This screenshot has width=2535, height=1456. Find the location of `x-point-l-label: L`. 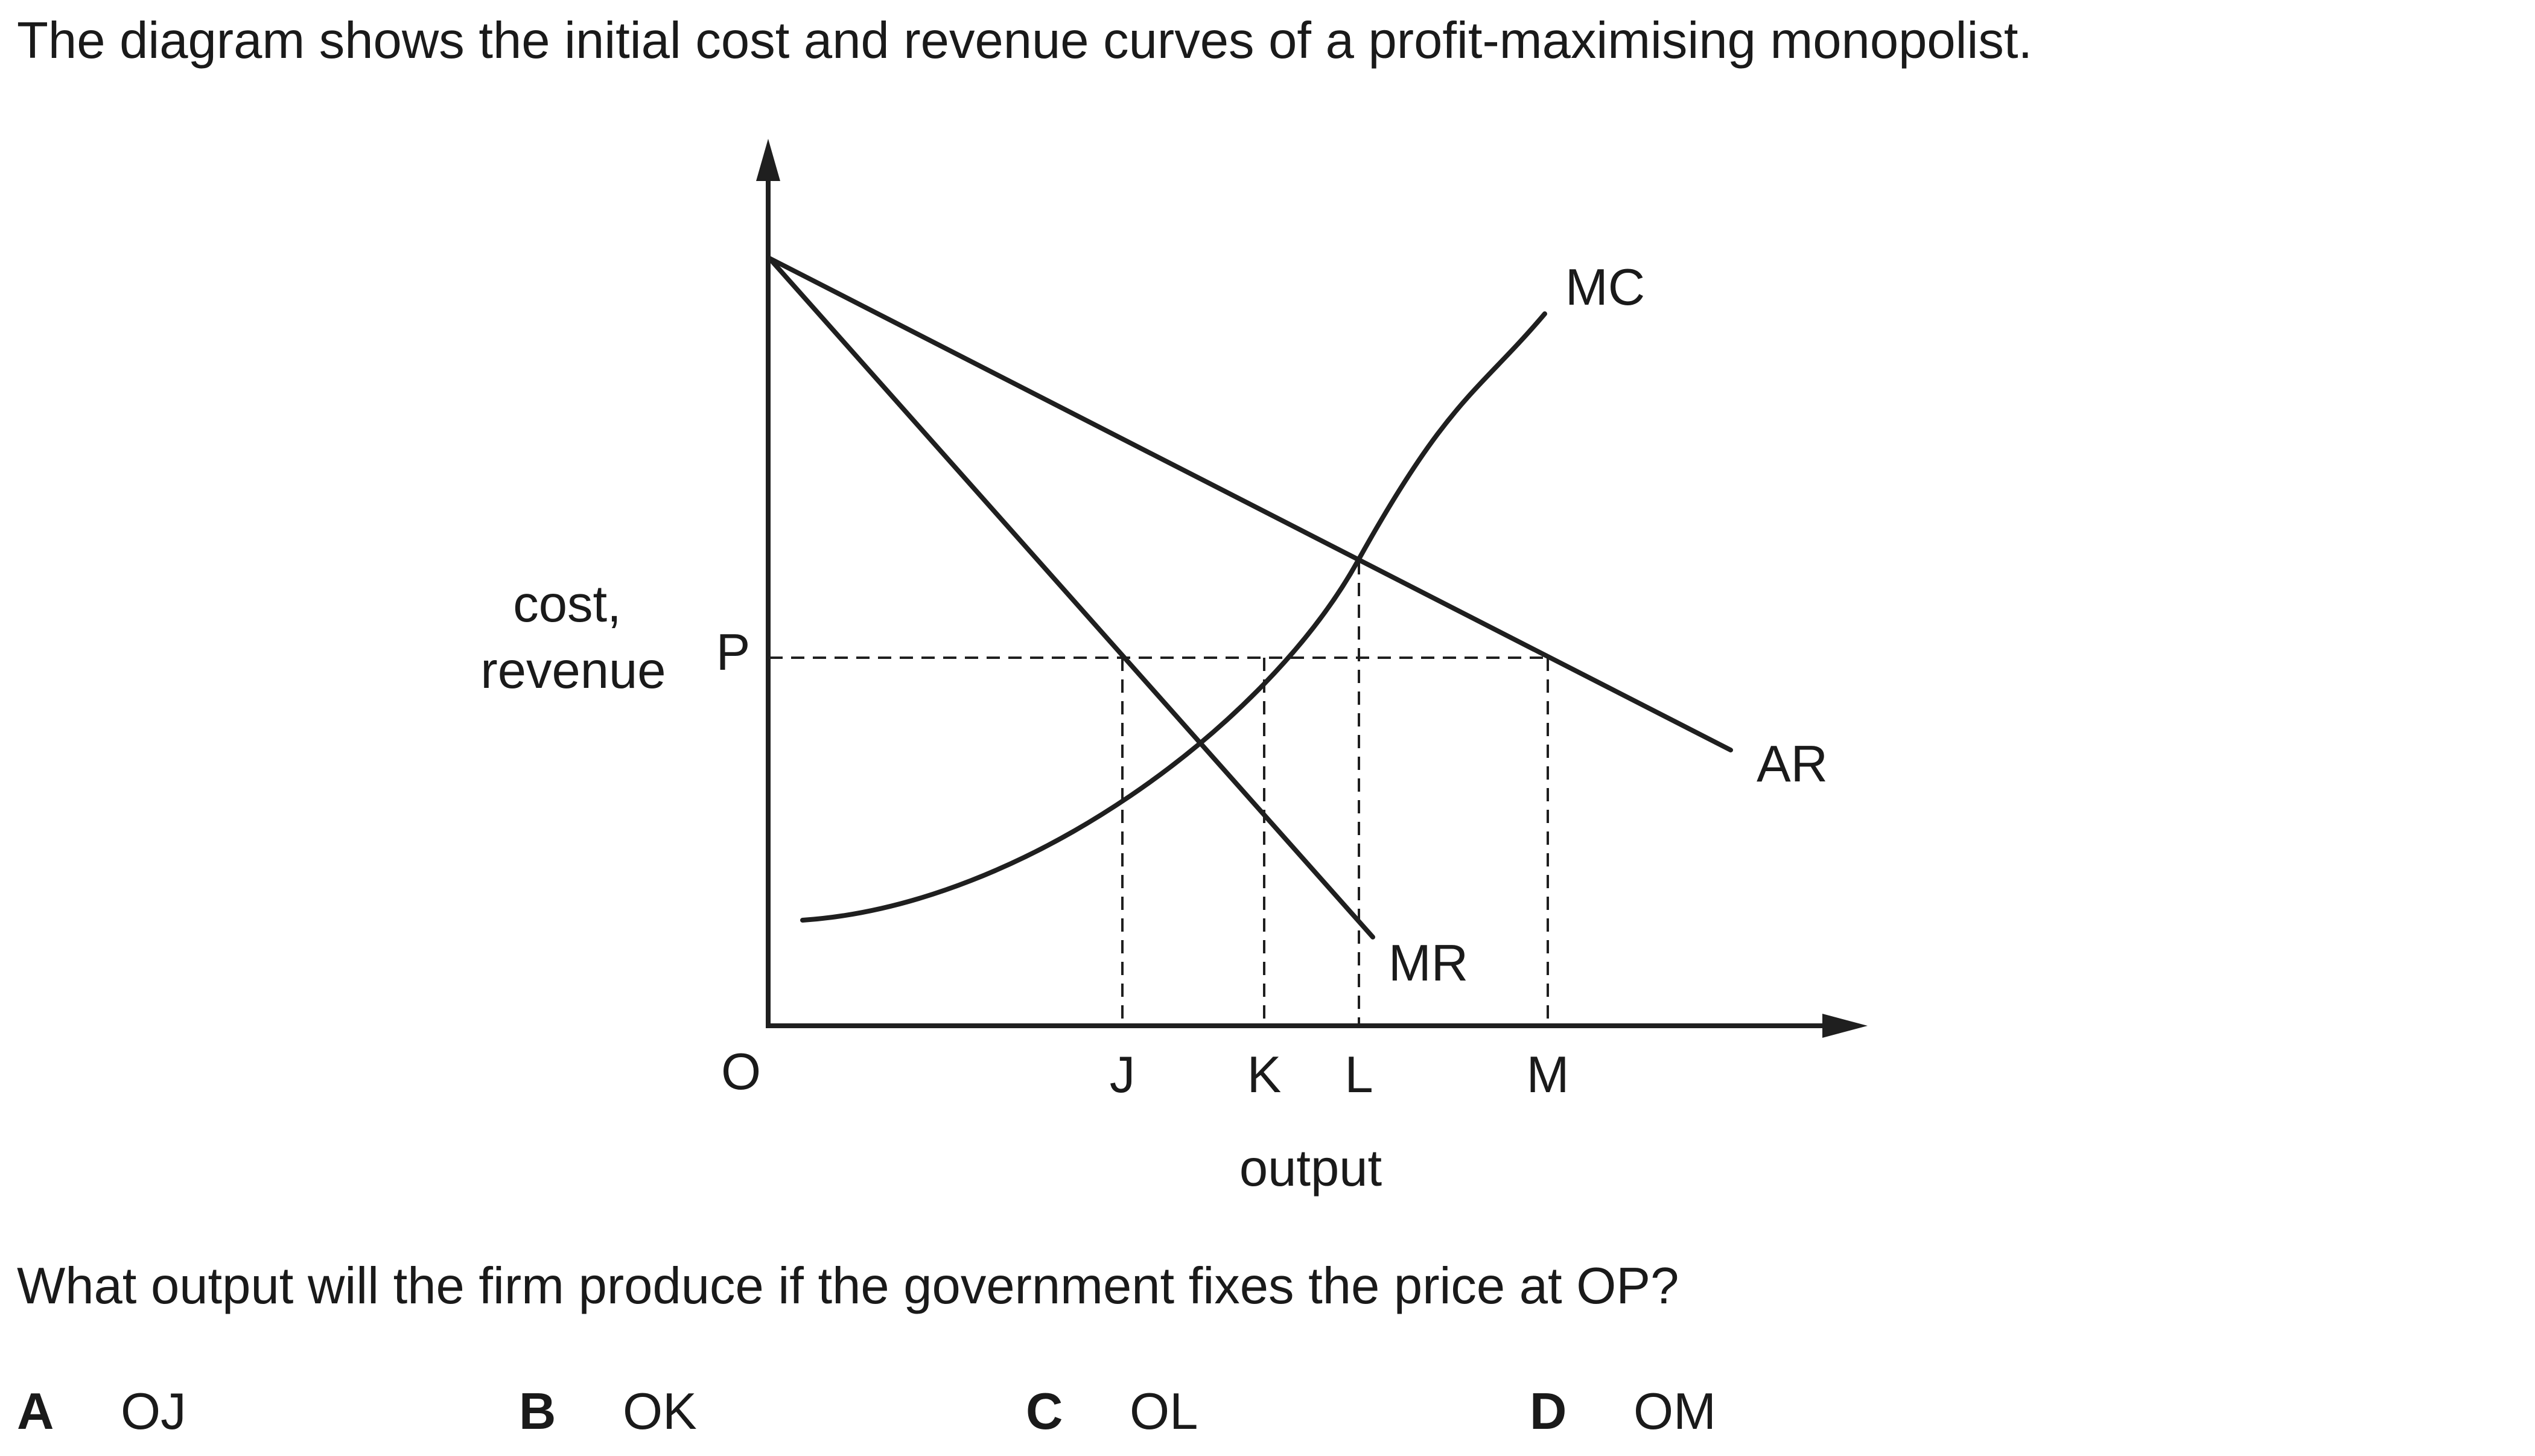

x-point-l-label: L is located at coordinates (1359, 1075).